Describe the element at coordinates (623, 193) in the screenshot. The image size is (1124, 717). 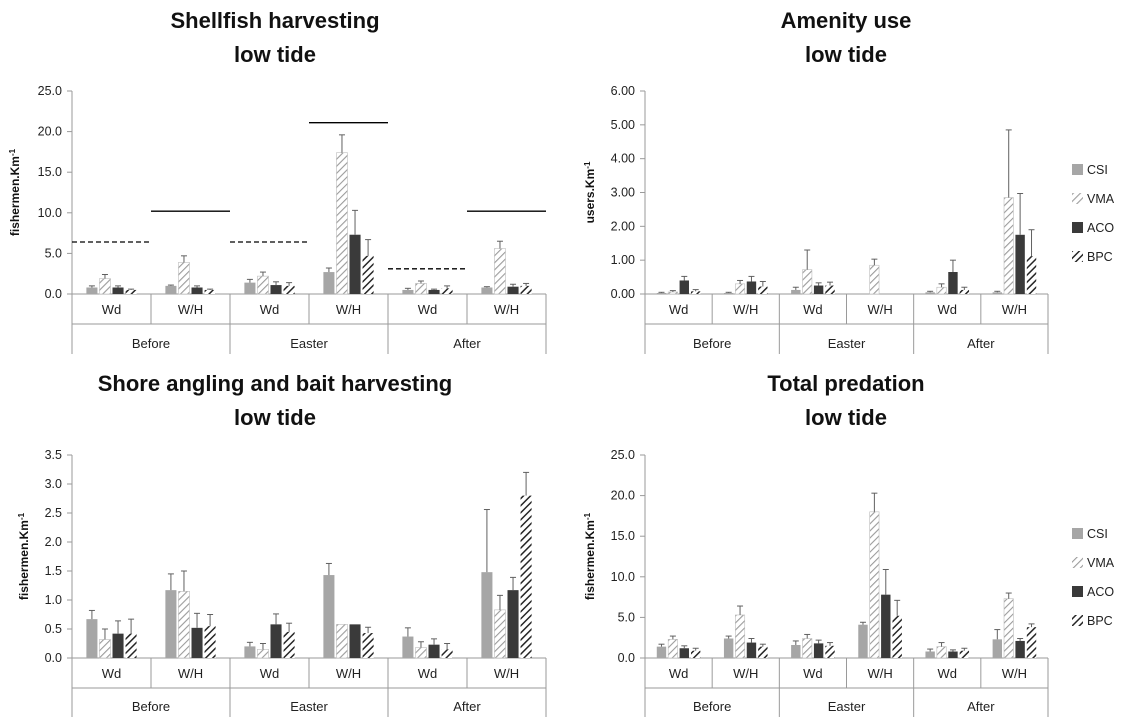
I see `y-tick-label: 3.00` at that location.